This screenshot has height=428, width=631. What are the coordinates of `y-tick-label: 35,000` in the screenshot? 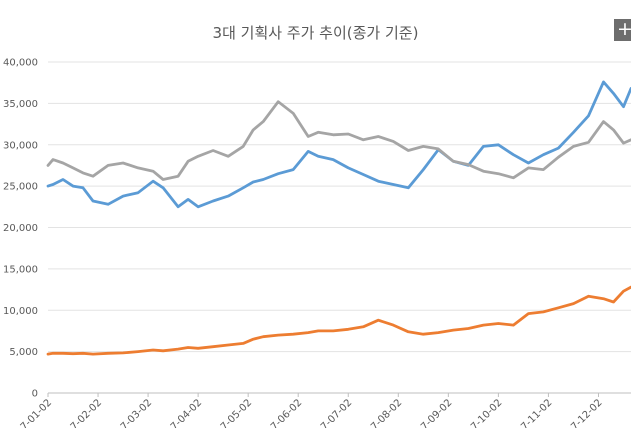 It's located at (20, 104).